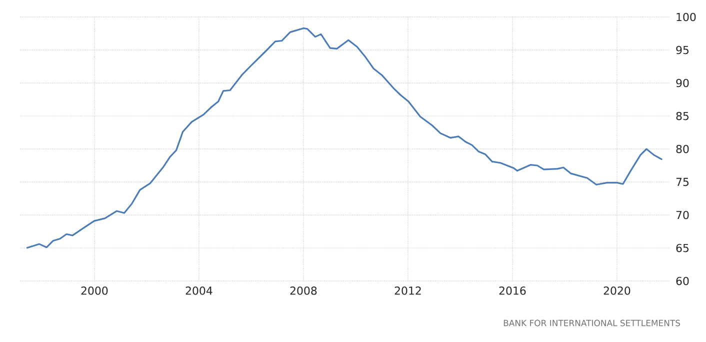 The width and height of the screenshot is (706, 342). What do you see at coordinates (682, 149) in the screenshot?
I see `y-tick-label: 80` at bounding box center [682, 149].